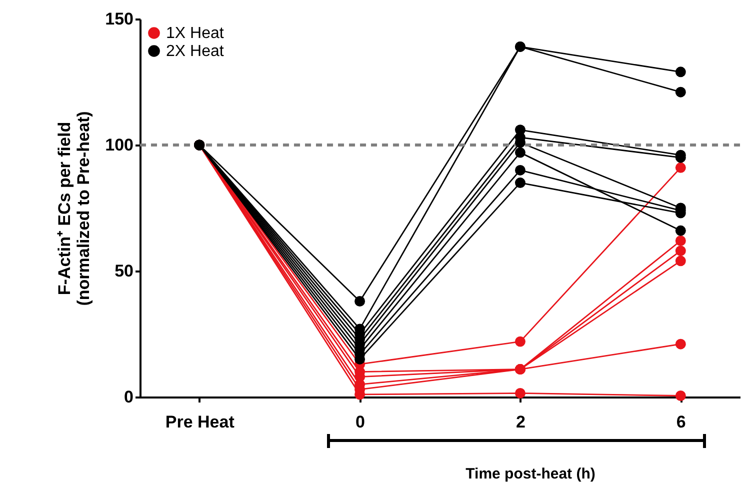 The height and width of the screenshot is (487, 743). I want to click on x-tick-label: 0, so click(361, 422).